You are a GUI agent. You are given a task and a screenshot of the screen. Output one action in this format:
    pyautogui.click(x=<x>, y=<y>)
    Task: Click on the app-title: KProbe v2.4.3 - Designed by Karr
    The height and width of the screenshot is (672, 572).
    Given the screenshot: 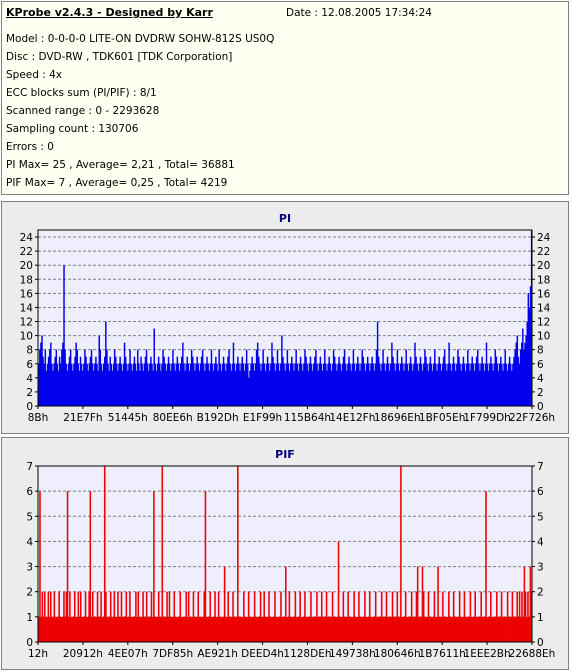 What is the action you would take?
    pyautogui.click(x=109, y=12)
    